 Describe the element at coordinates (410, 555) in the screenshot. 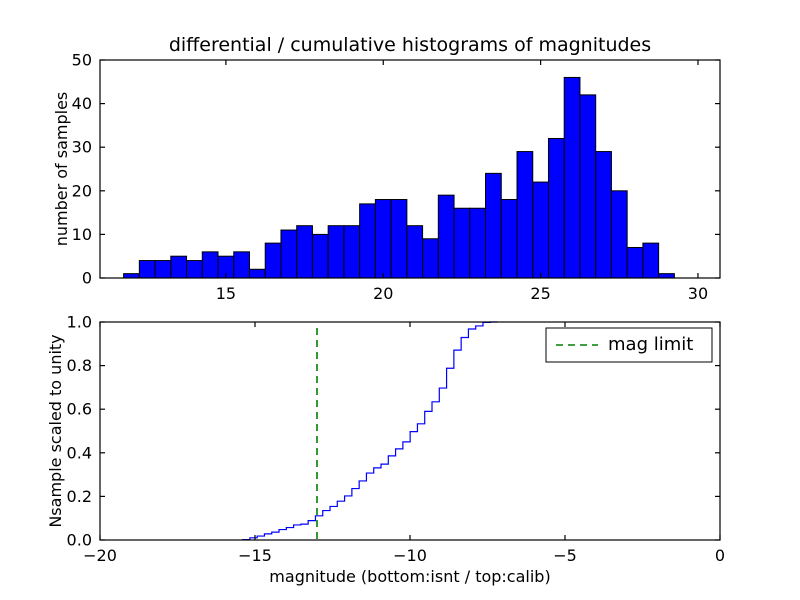

I see `x-tick-label: −10` at that location.